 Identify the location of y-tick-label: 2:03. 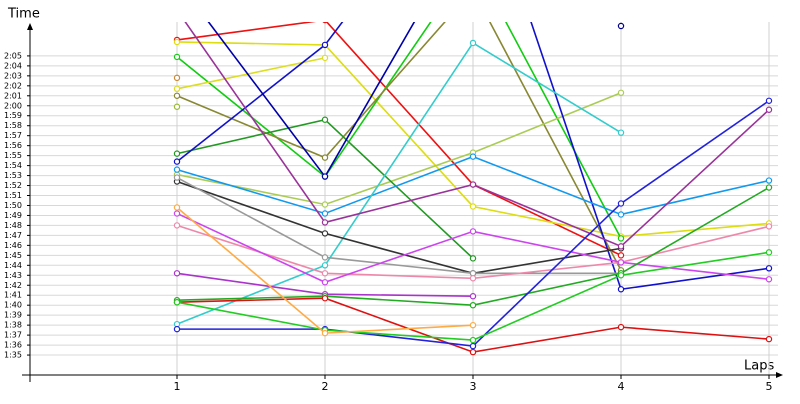
(13, 75).